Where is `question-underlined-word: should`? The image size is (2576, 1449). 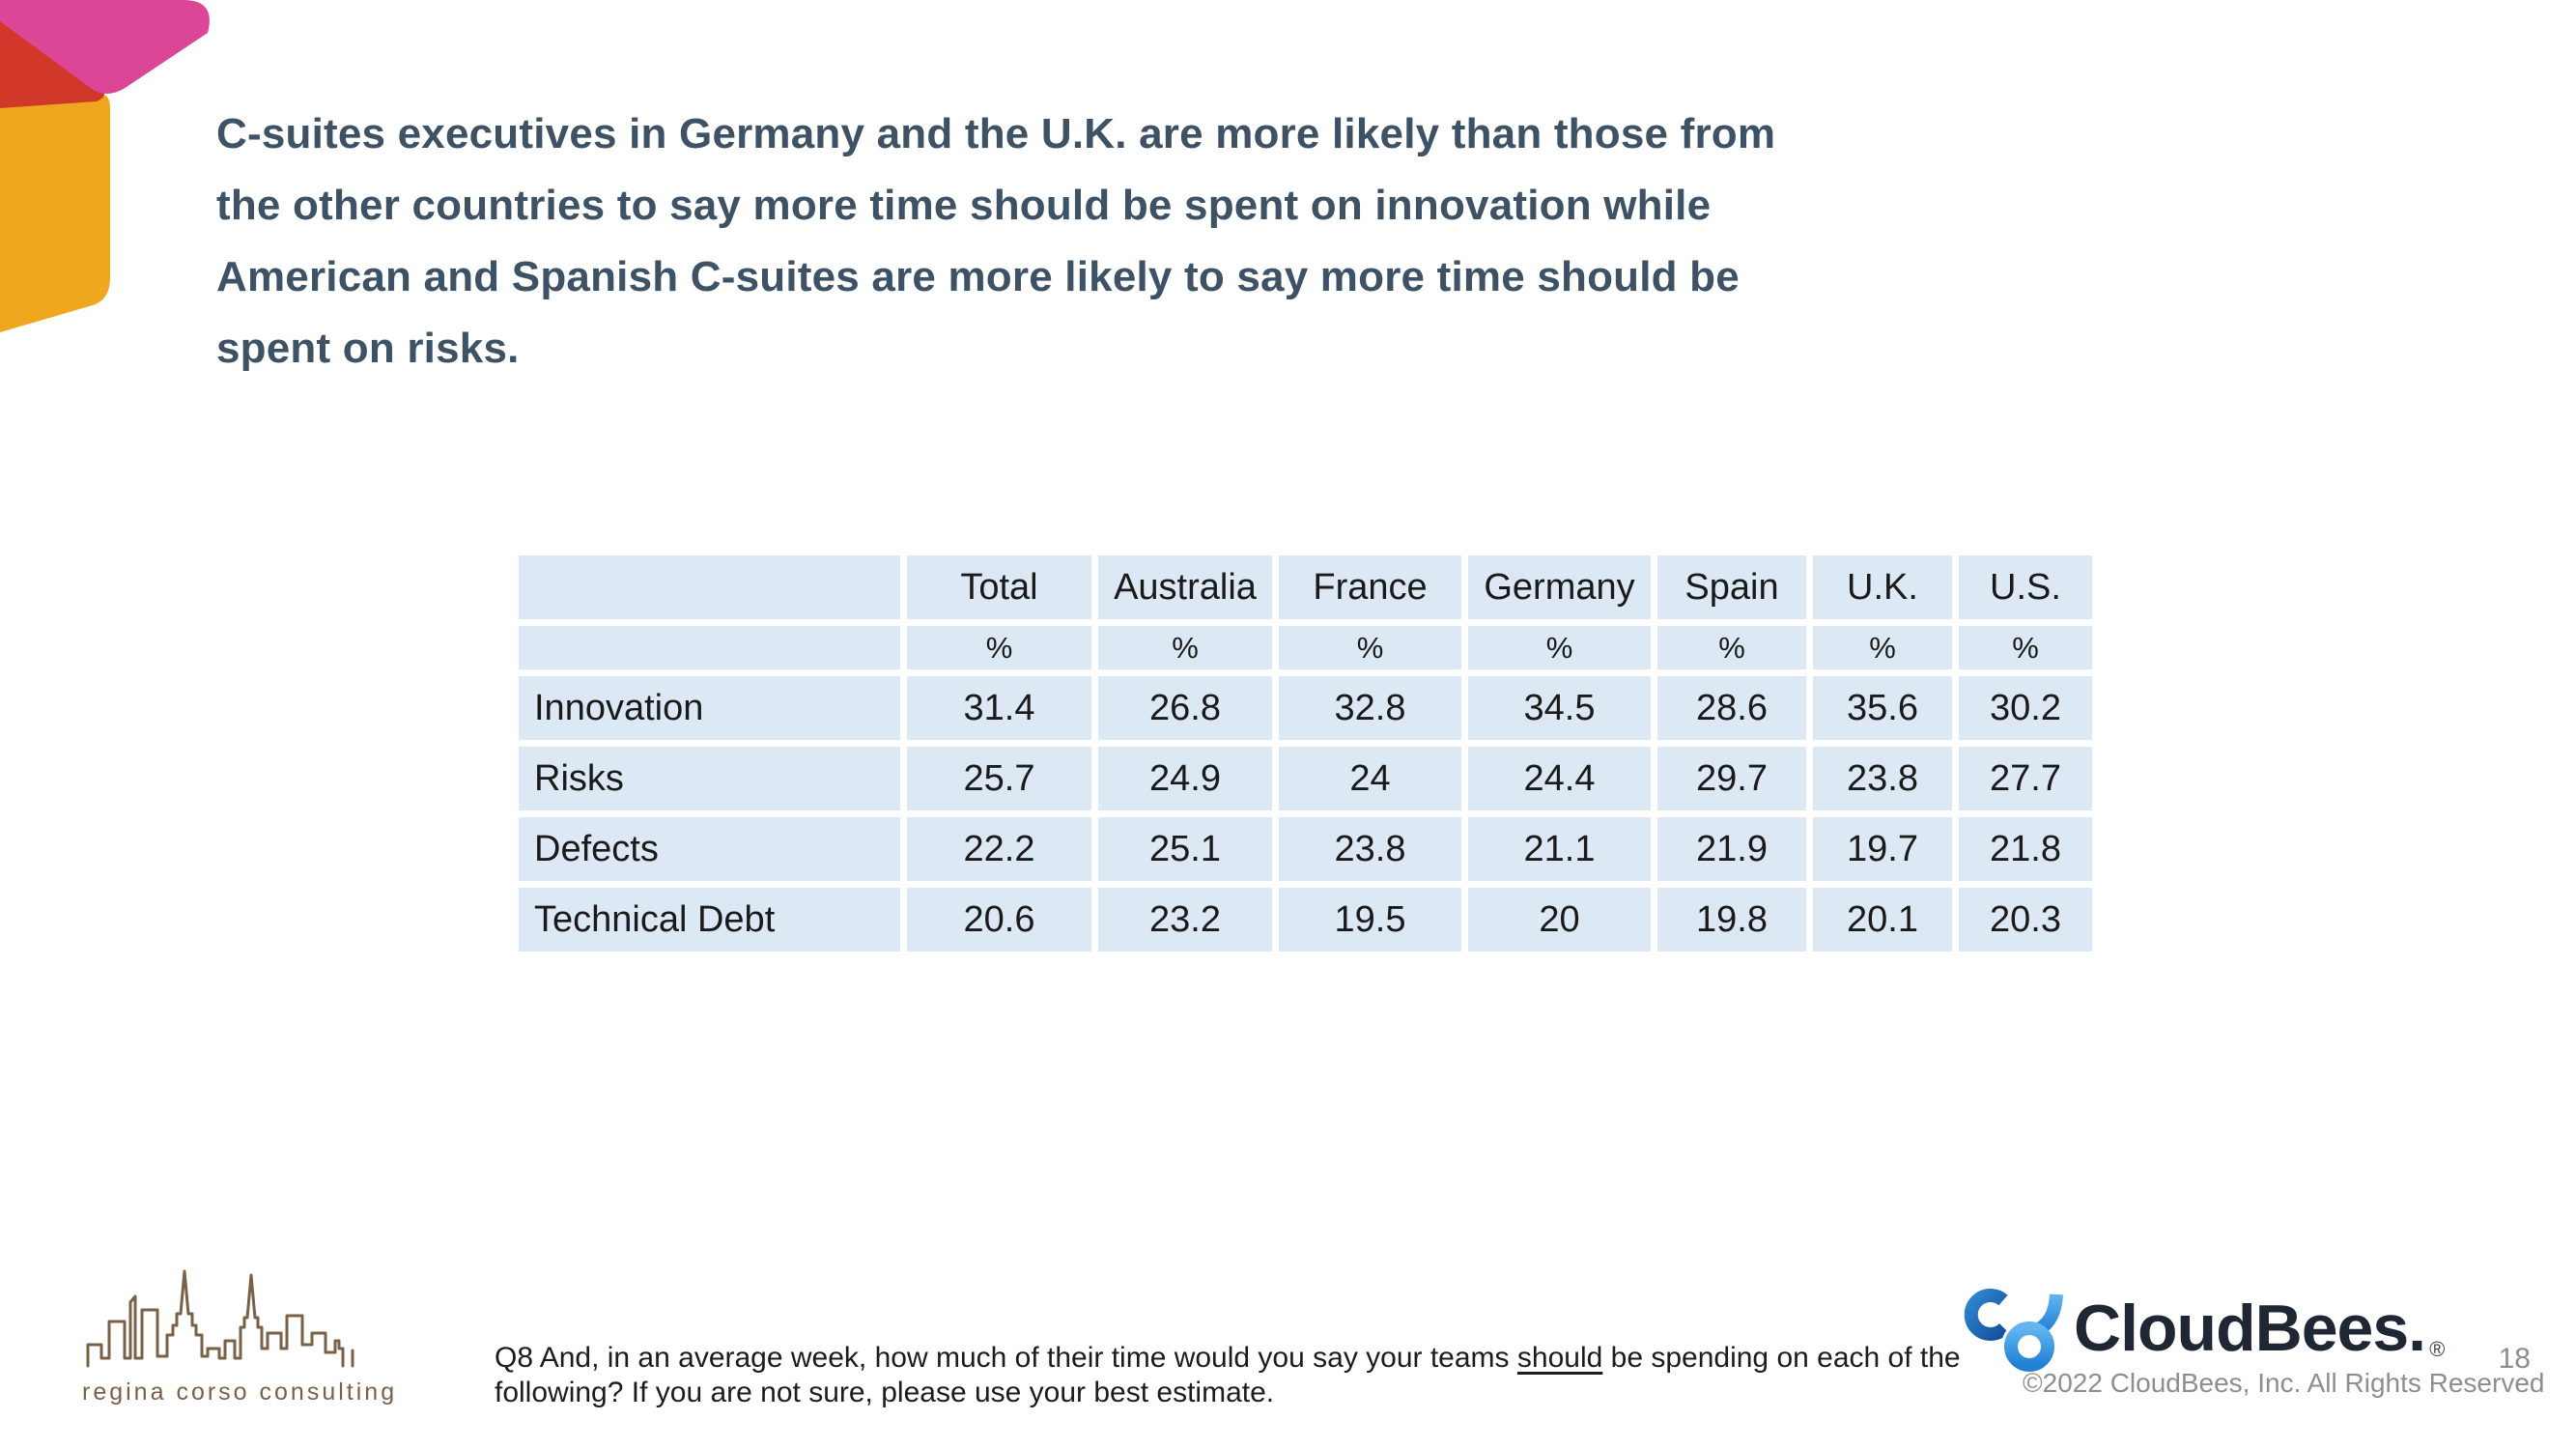
question-underlined-word: should is located at coordinates (1559, 1358).